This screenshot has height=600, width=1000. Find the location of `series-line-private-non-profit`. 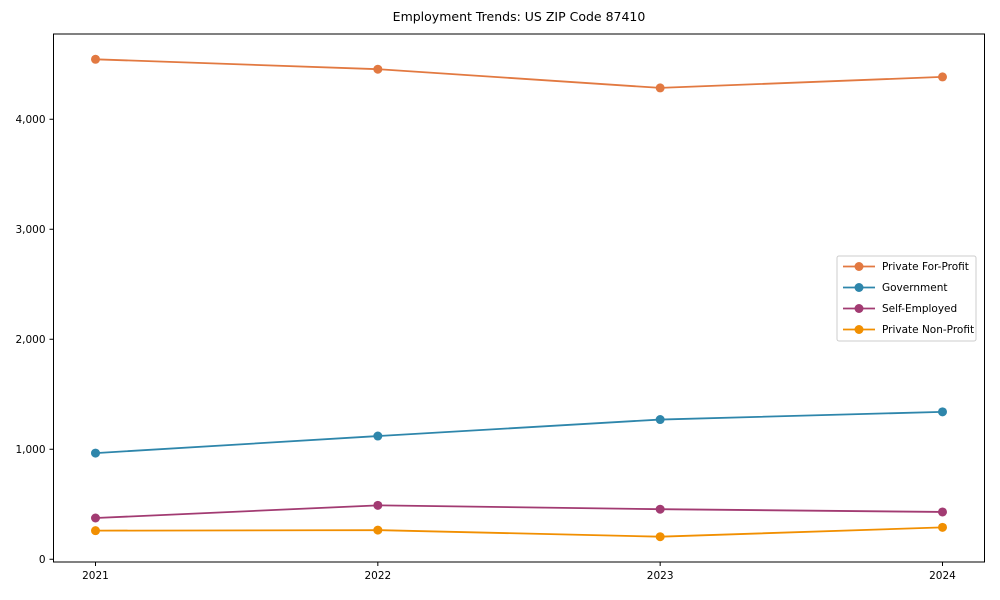

series-line-private-non-profit is located at coordinates (519, 532).